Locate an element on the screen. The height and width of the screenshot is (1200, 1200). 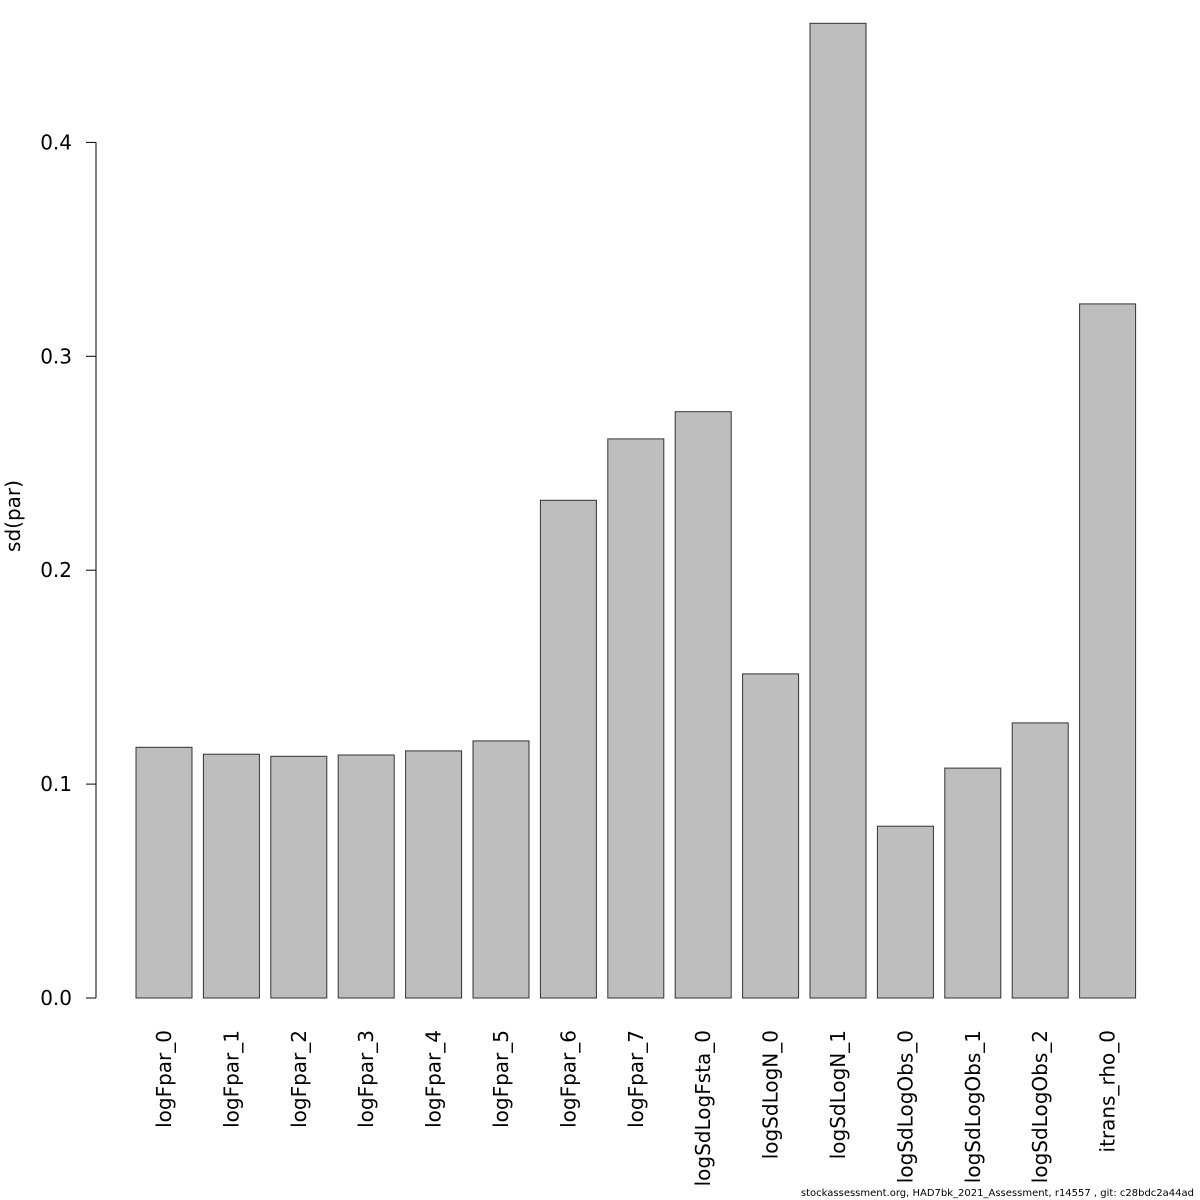
y-axis: 0.0 0.1 0.2 0.3 0.4 is located at coordinates (68, 570).